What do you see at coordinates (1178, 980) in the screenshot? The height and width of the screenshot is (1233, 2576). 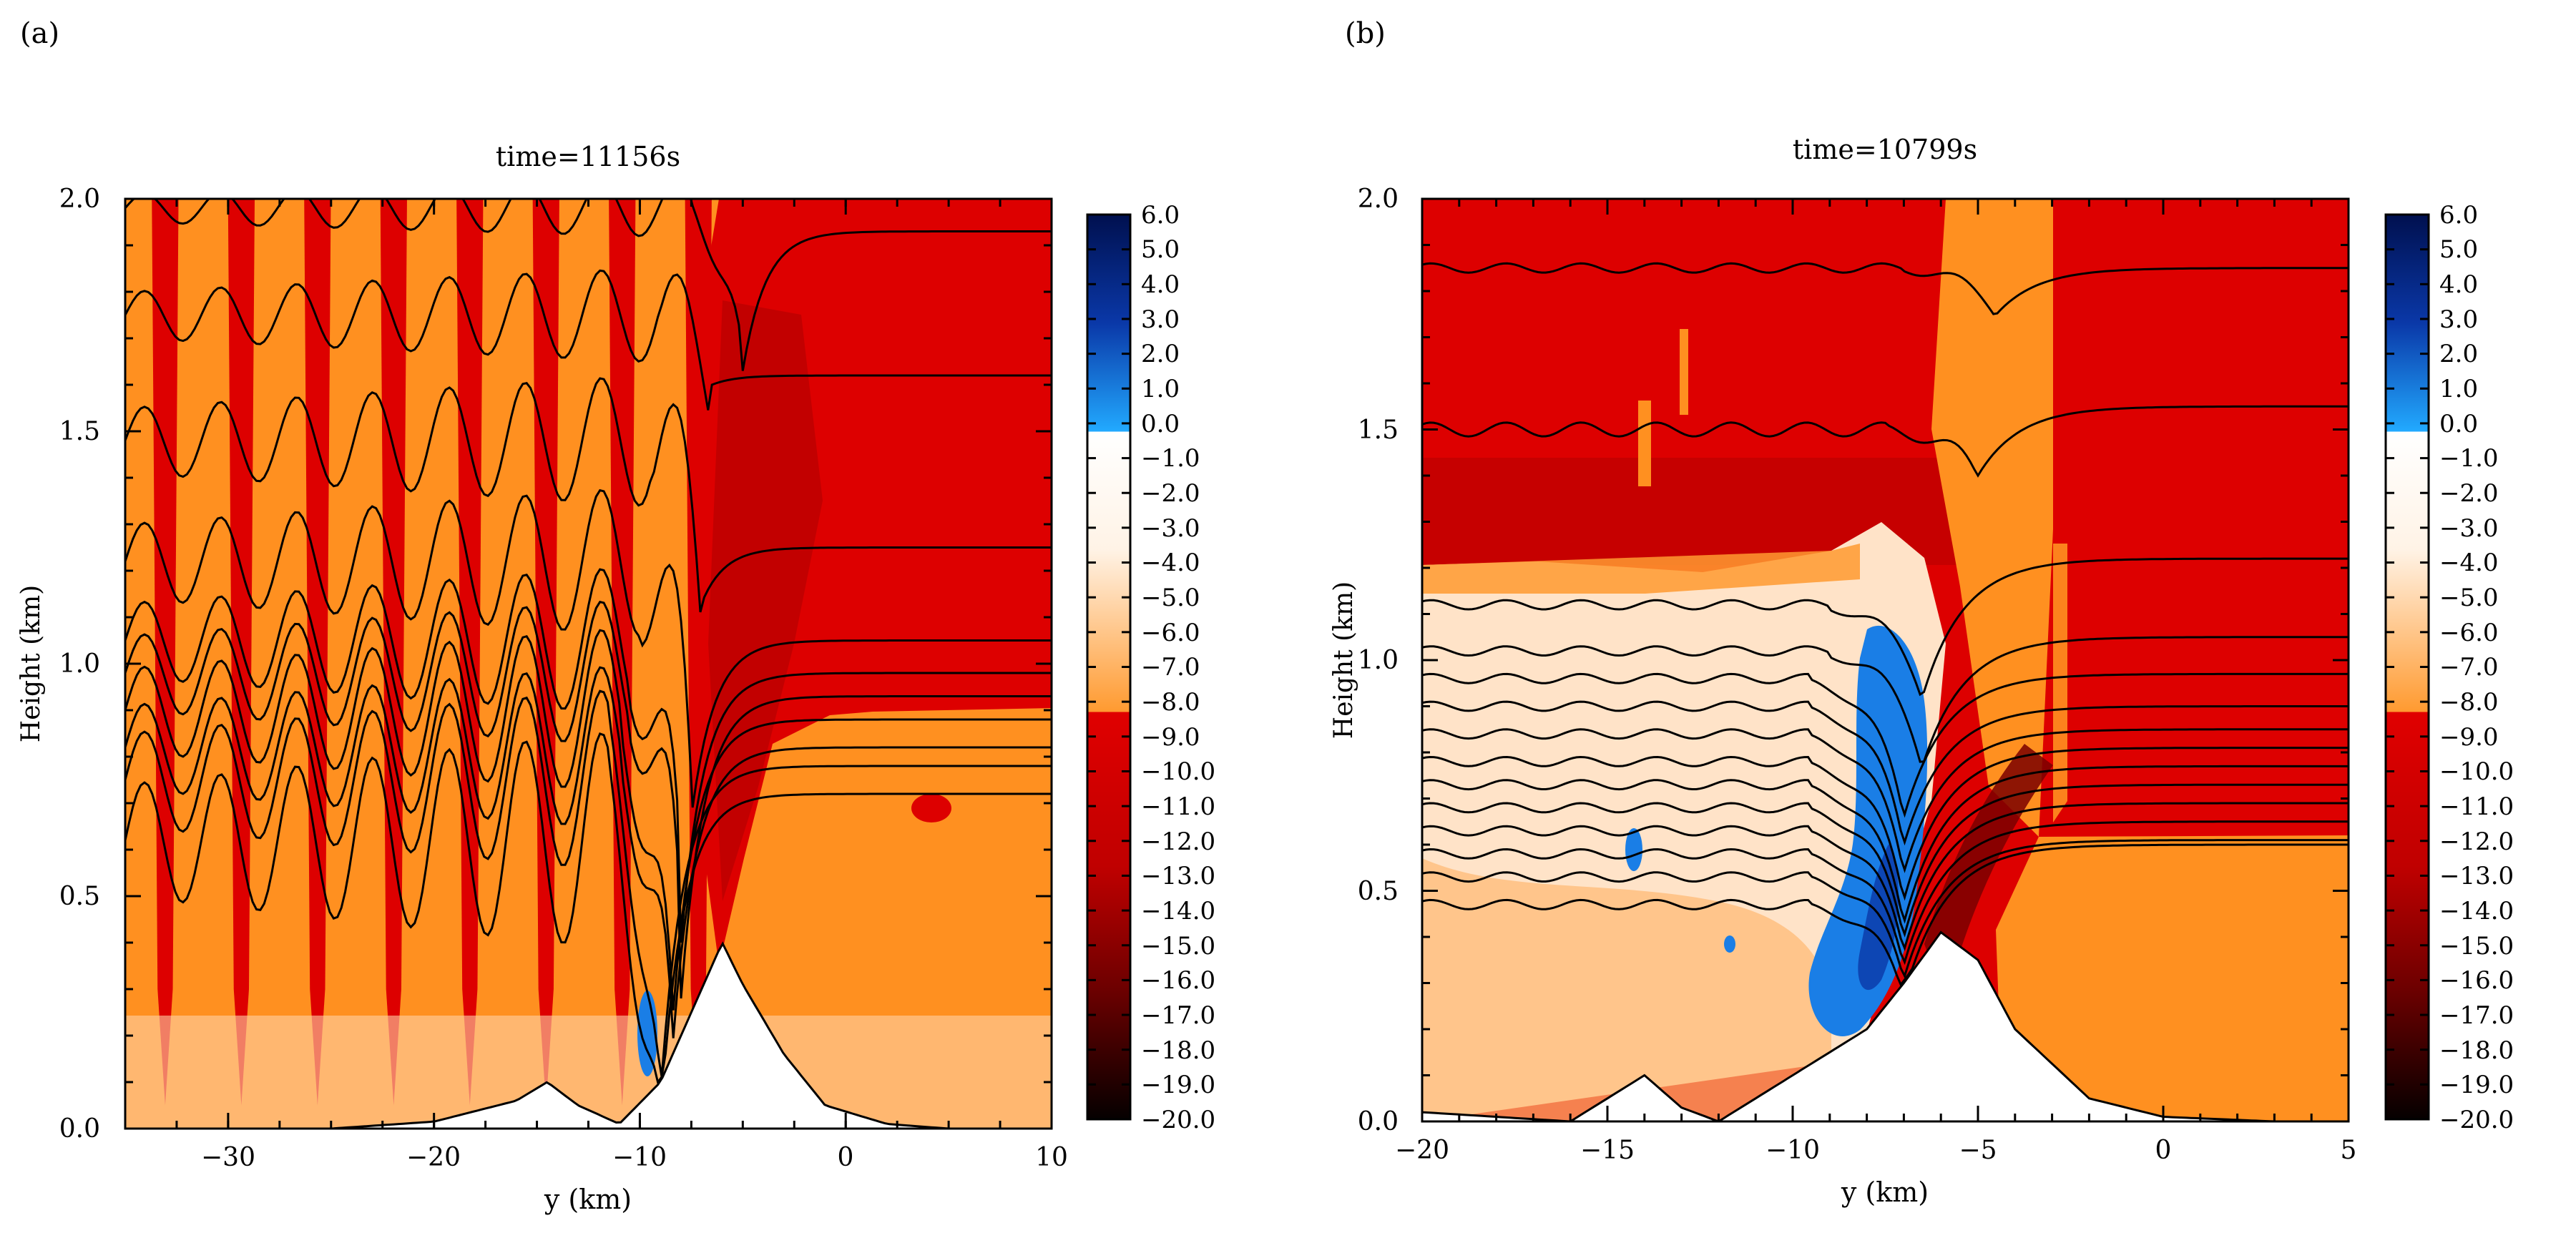 I see `panel-a-cb-label-22: −16.0` at bounding box center [1178, 980].